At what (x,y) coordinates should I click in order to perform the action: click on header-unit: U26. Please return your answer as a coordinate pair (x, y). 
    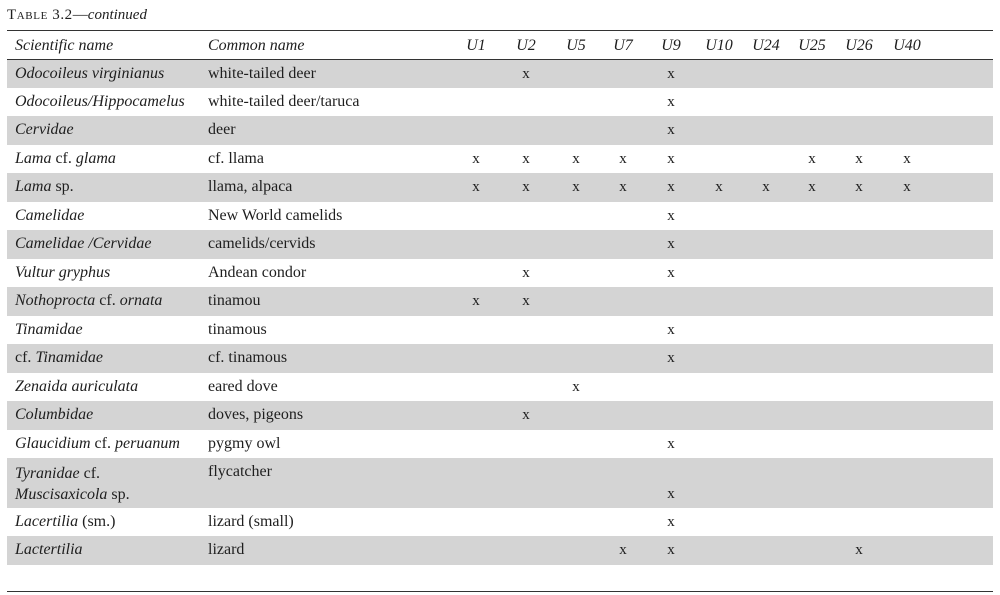
    Looking at the image, I should click on (859, 45).